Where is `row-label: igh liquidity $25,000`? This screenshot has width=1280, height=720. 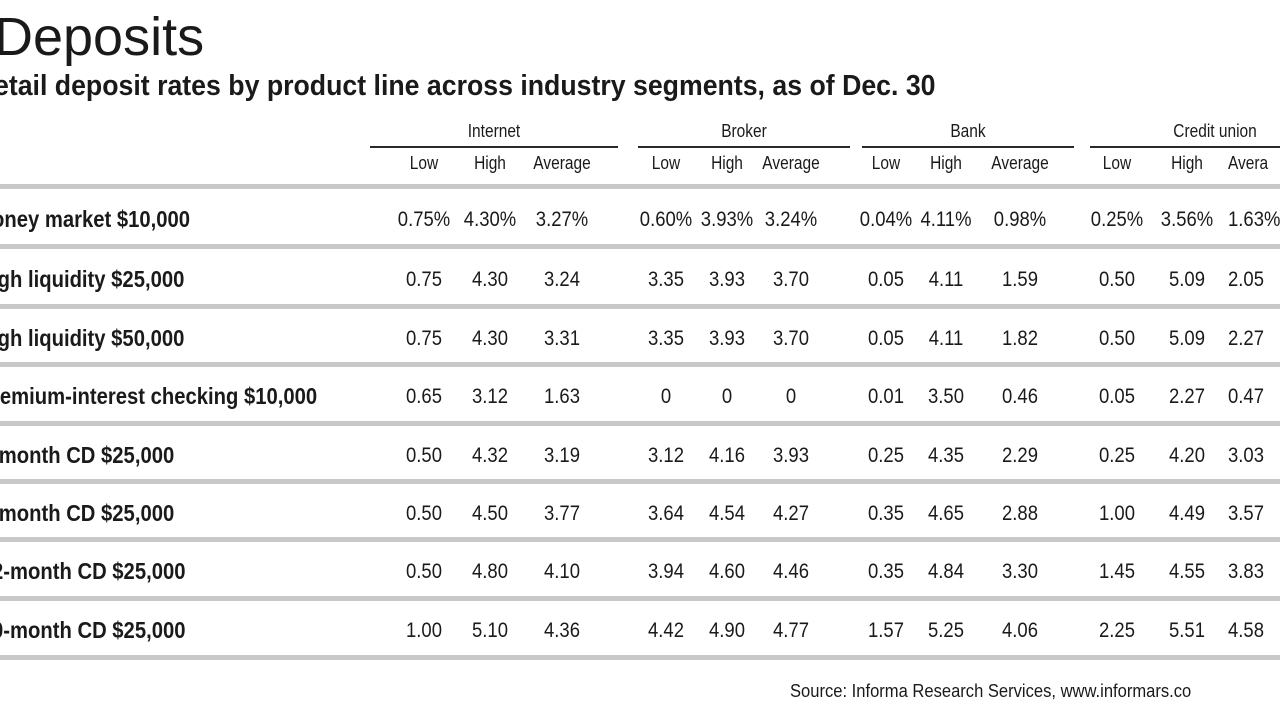
row-label: igh liquidity $25,000 is located at coordinates (92, 279).